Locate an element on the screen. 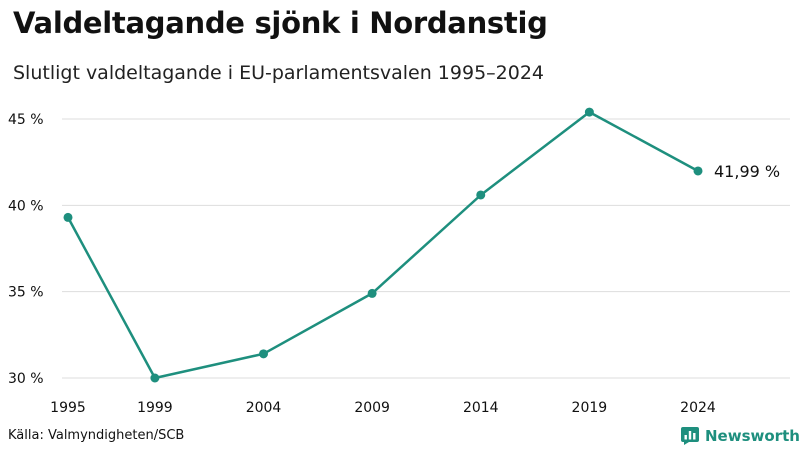 The image size is (800, 450). brand-name: Newsworthy is located at coordinates (752, 436).